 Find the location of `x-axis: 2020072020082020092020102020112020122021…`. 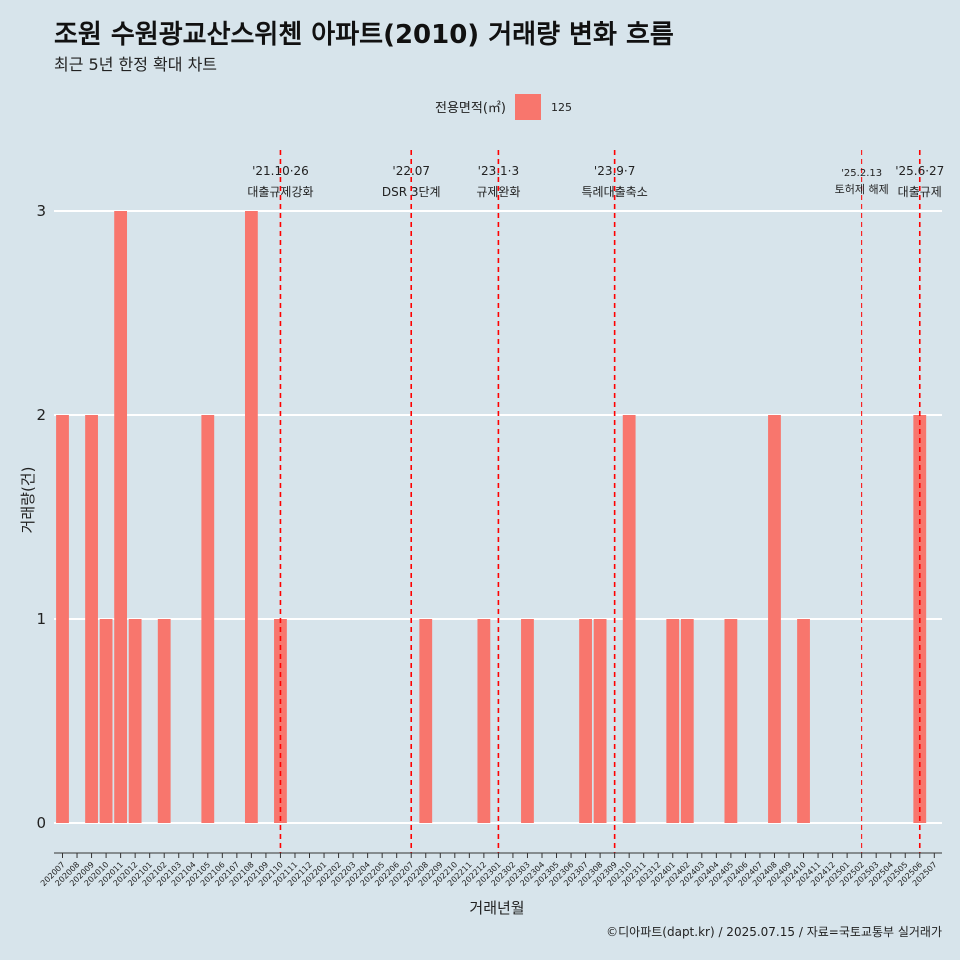

x-axis: 2020072020082020092020102020112020122021… is located at coordinates (490, 870).